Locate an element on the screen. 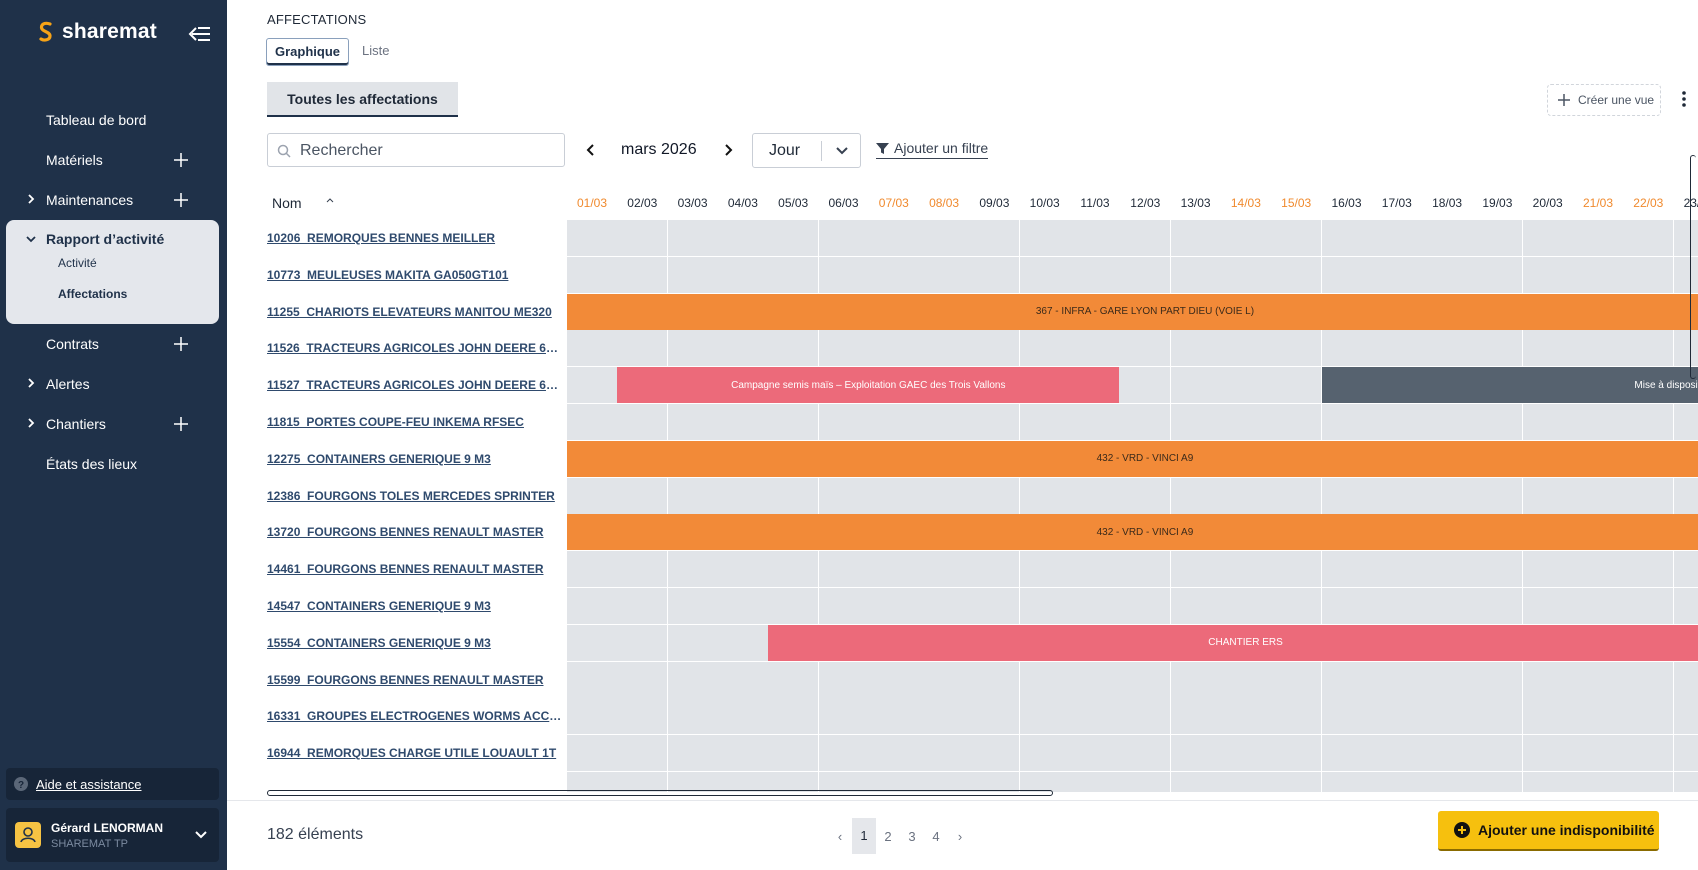 The width and height of the screenshot is (1698, 870). row-equipment-name: 13720_FOURGONS BENNES RENAULT MASTER is located at coordinates (405, 532).